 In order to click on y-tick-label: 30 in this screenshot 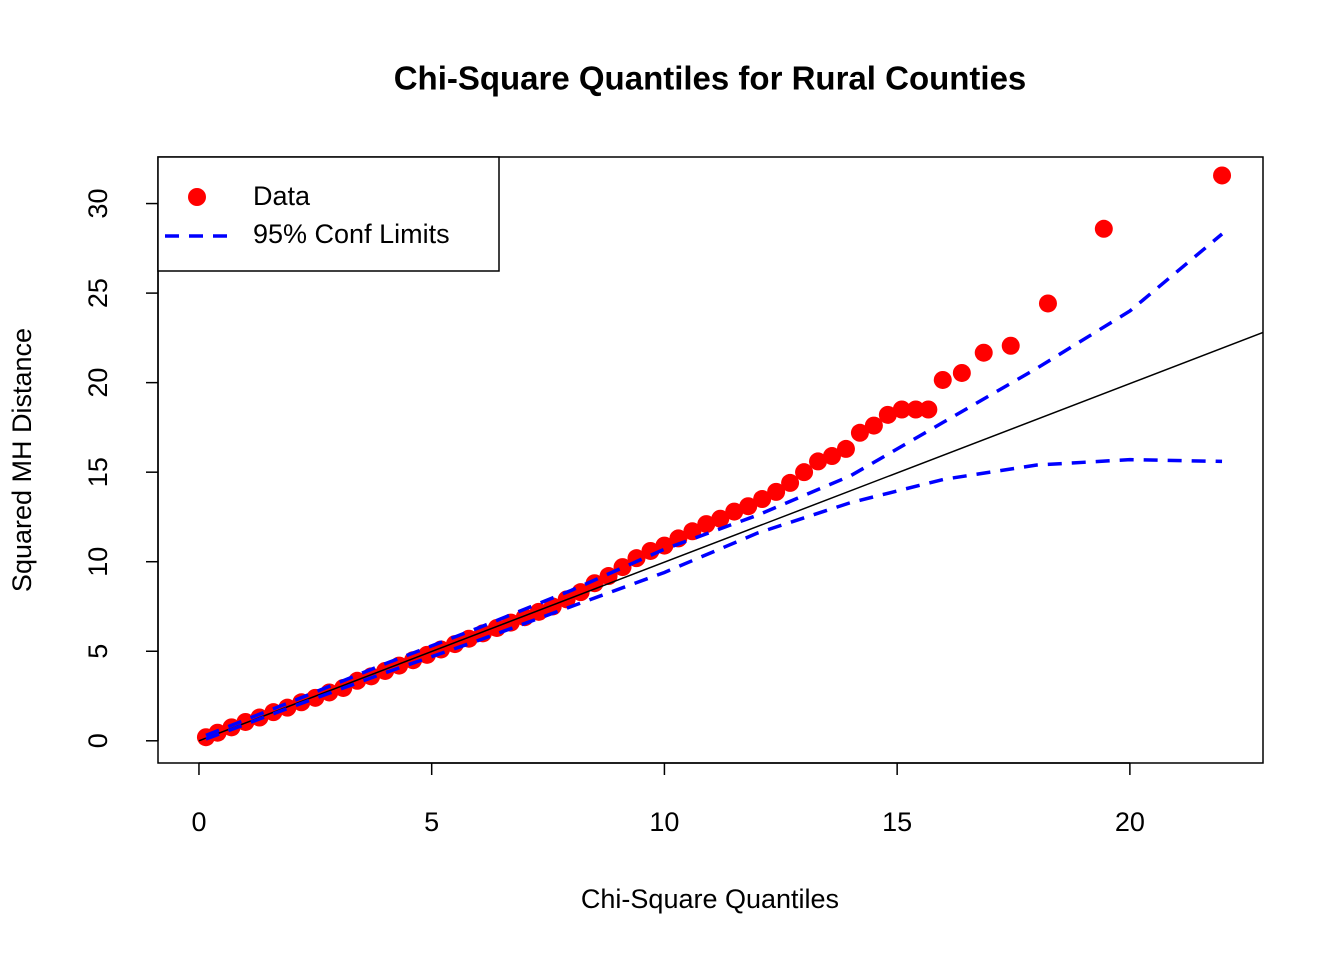, I will do `click(98, 204)`.